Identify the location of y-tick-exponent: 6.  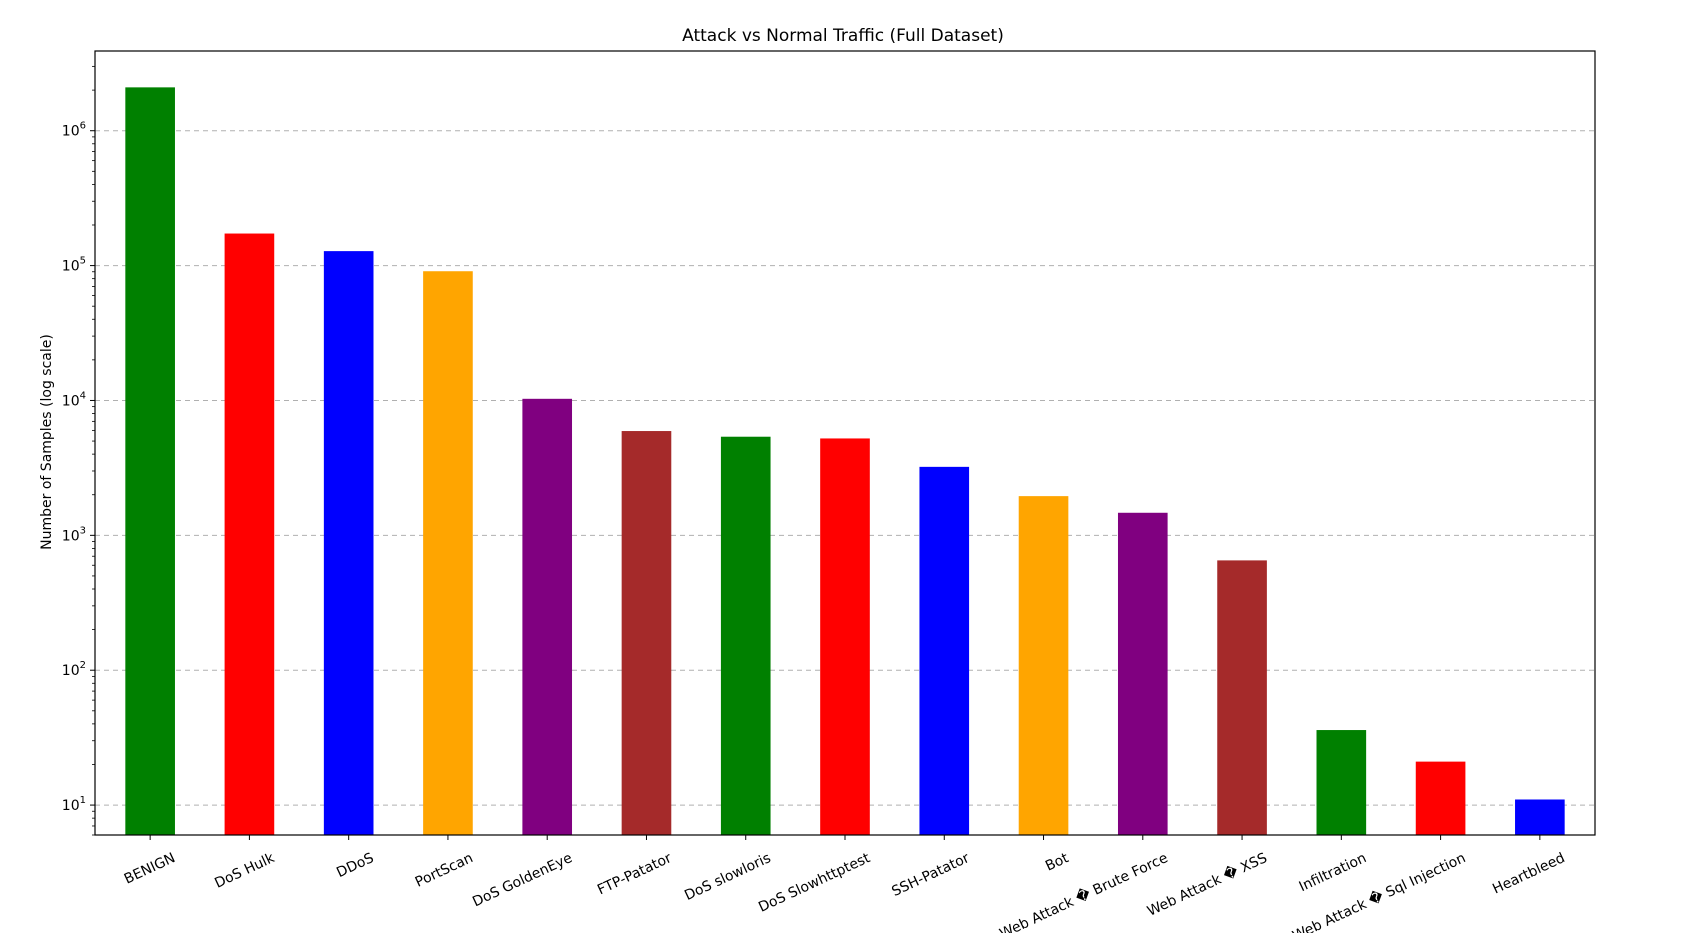
(83, 126).